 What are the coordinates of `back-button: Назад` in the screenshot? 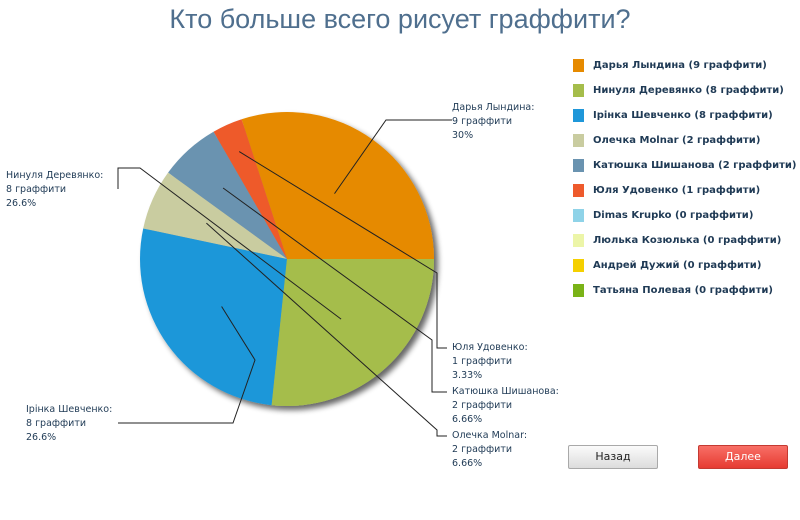 It's located at (613, 457).